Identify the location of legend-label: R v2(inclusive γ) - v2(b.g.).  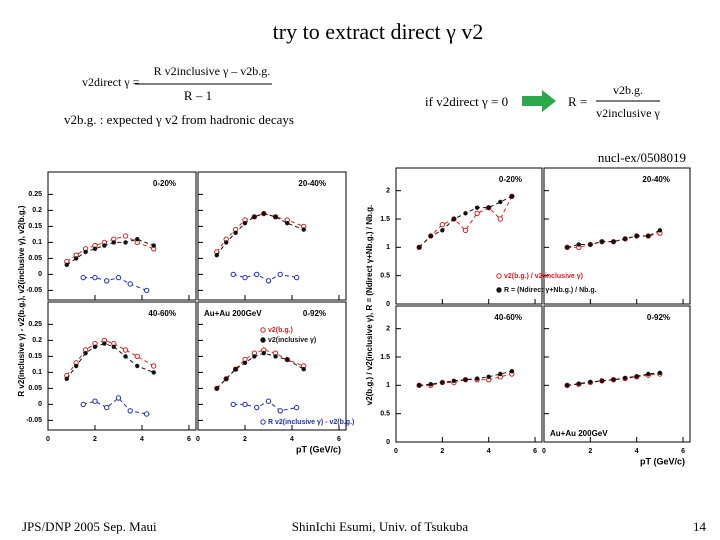
(311, 422).